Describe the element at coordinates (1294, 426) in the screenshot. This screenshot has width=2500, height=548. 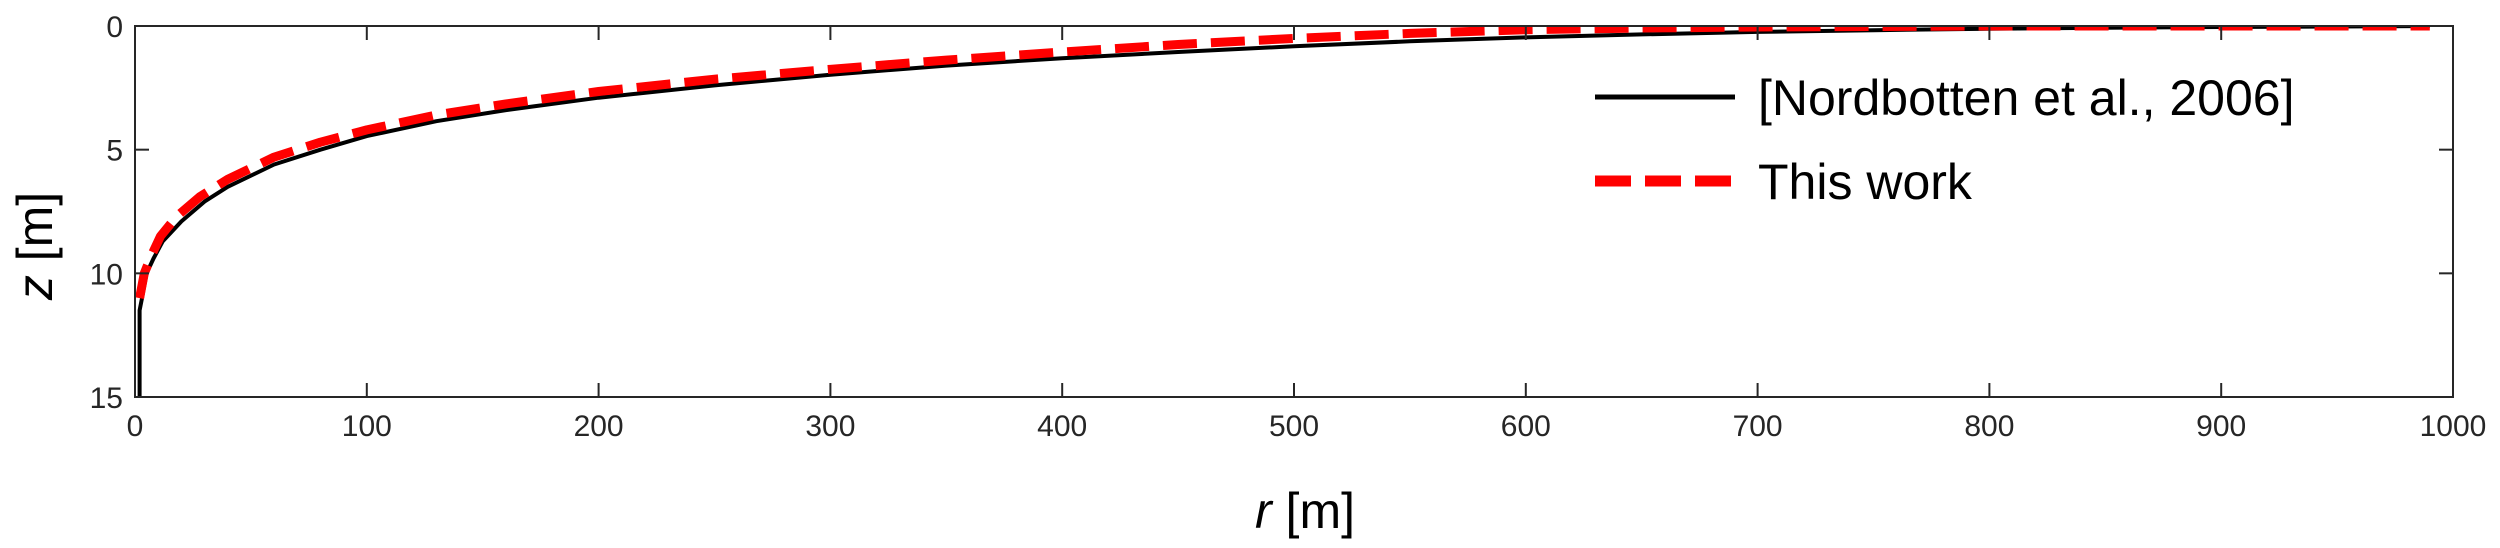
I see `x-tick-label: 500` at that location.